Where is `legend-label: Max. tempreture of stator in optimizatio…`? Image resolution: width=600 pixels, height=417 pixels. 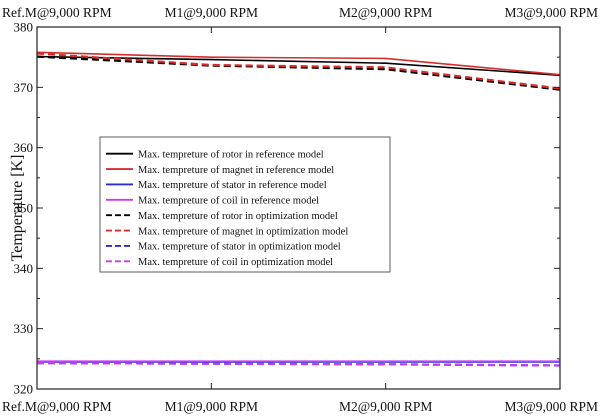 legend-label: Max. tempreture of stator in optimizatio… is located at coordinates (239, 247).